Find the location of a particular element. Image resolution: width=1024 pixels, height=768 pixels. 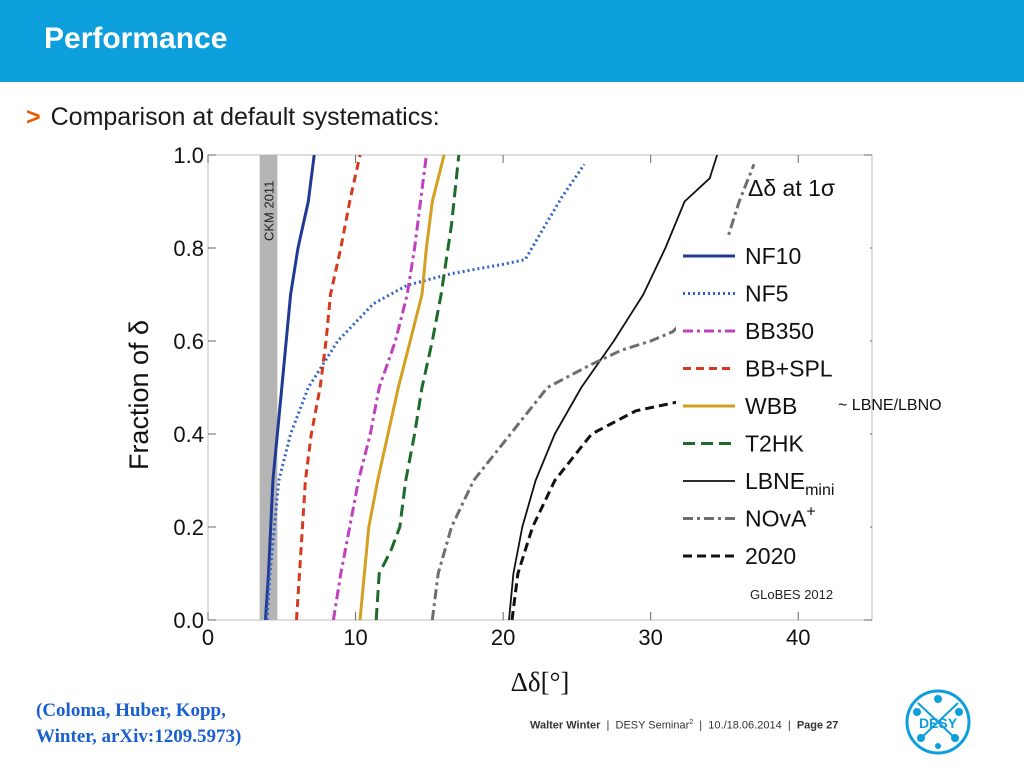

lbne-annotation: ~ LBNE/LBNO is located at coordinates (890, 405).